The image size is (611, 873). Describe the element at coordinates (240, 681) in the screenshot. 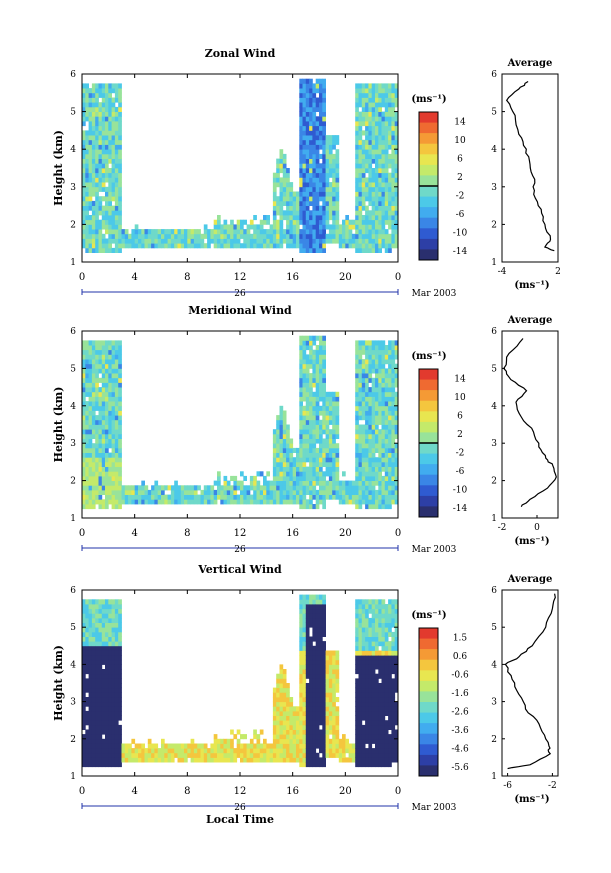

I see `heatmap-cells` at that location.